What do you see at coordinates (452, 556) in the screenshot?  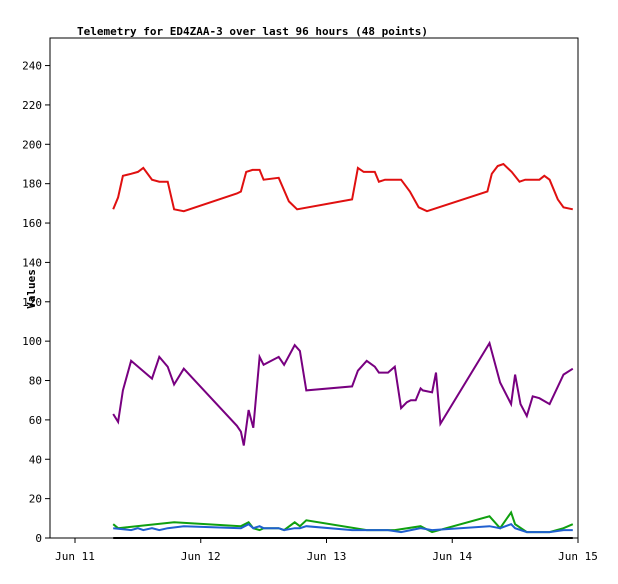 I see `x-tick-label: Jun 14` at bounding box center [452, 556].